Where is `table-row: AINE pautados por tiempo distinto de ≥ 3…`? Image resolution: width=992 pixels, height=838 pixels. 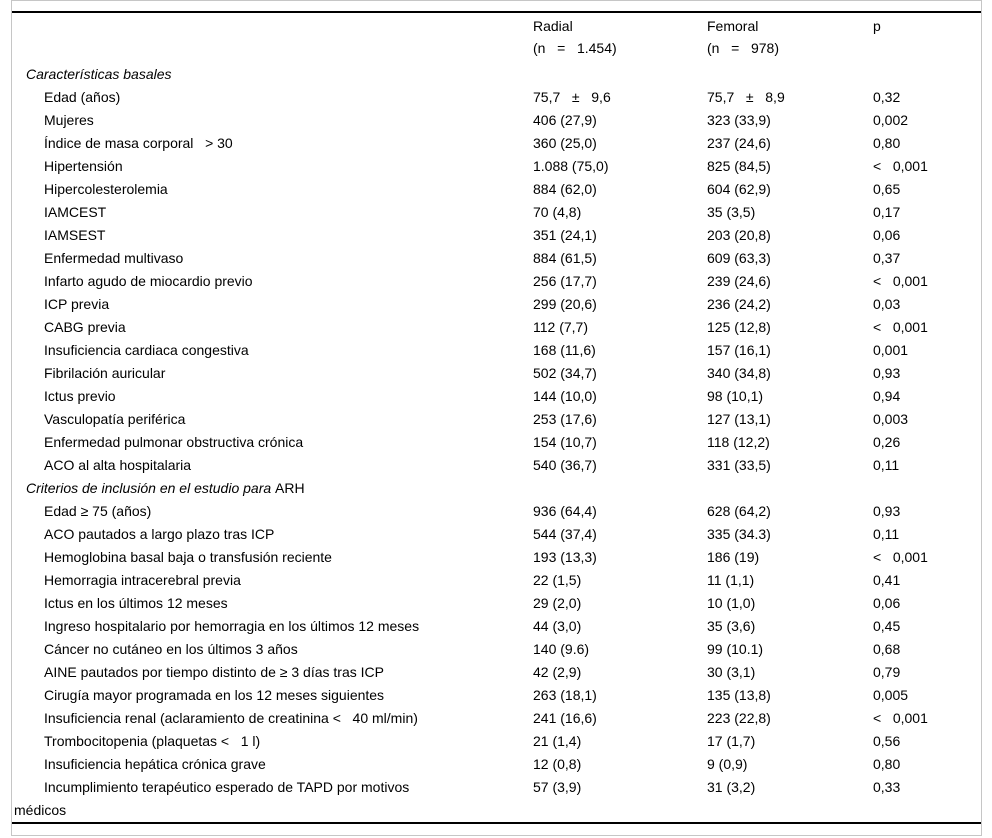
table-row: AINE pautados por tiempo distinto de ≥ 3… is located at coordinates (496, 672).